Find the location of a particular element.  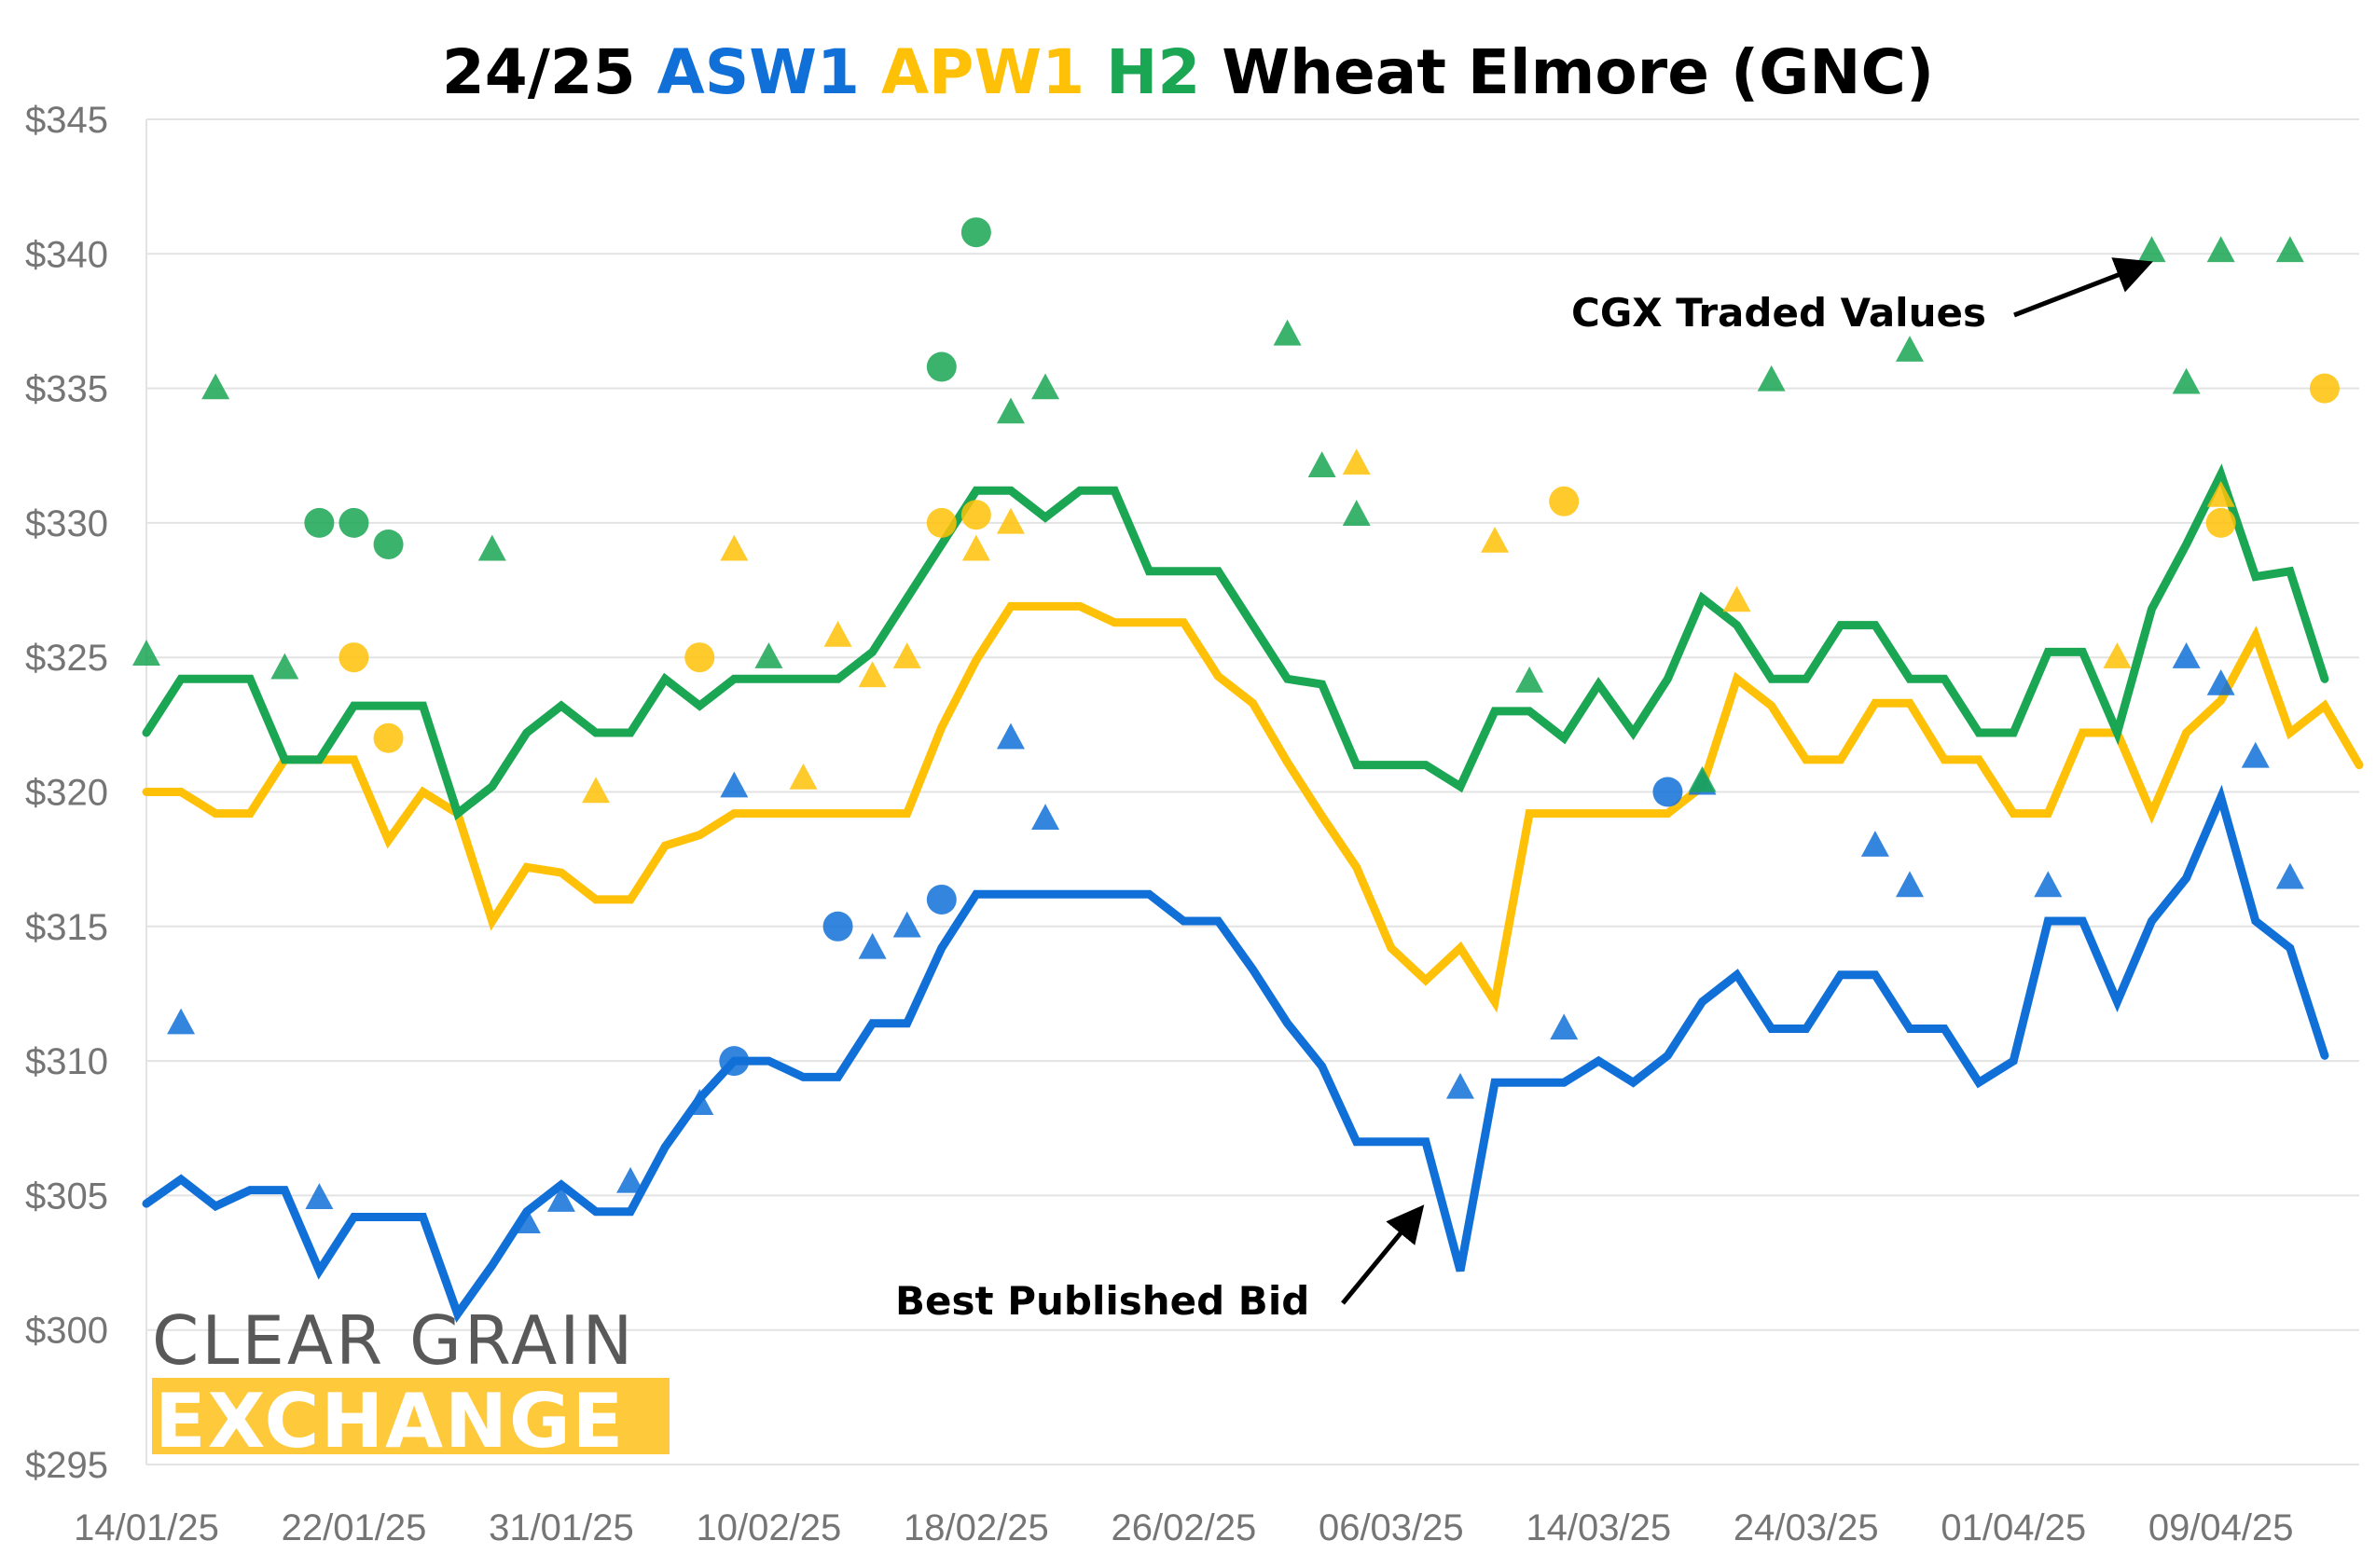

x-tick-label: 06/03/25 is located at coordinates (1391, 1527).